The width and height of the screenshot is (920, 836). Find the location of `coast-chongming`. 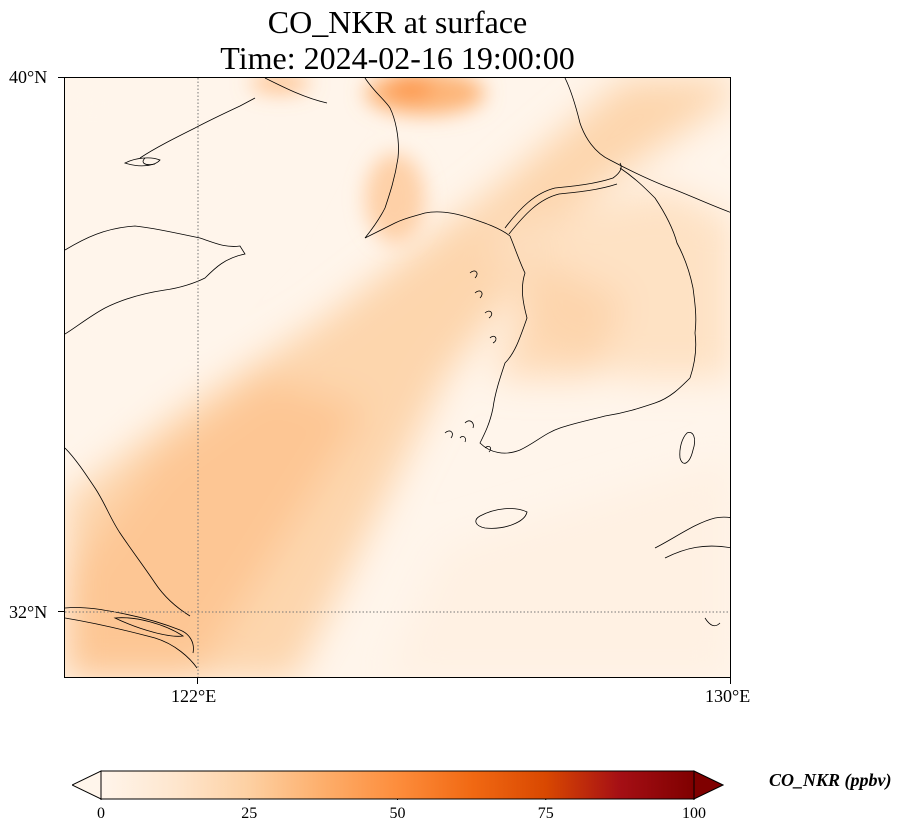

coast-chongming is located at coordinates (149, 627).